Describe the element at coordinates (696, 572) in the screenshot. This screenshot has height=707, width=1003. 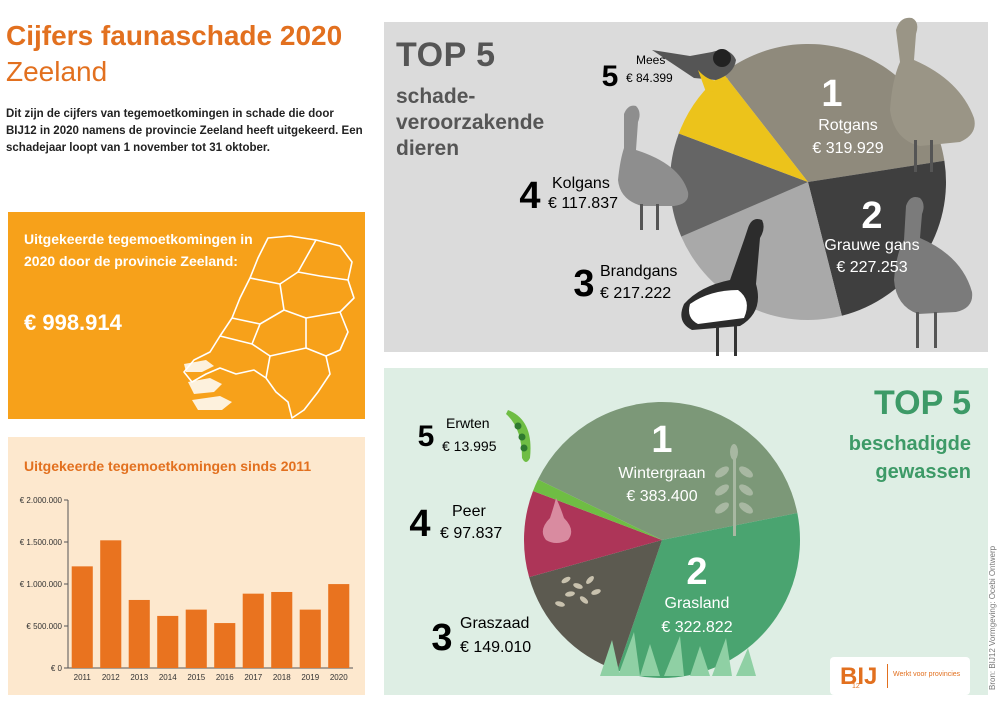
I see `grasland-rank: 2` at that location.